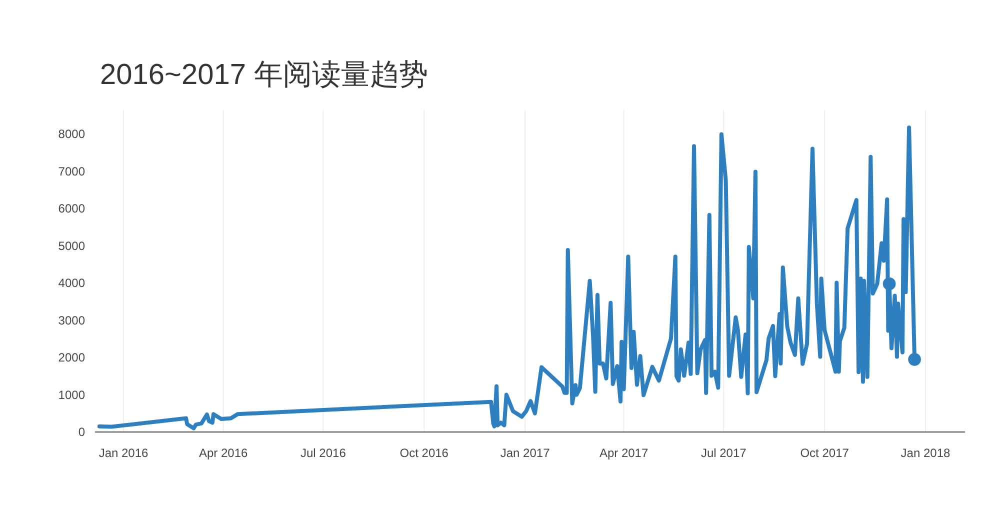 This screenshot has height=525, width=985. Describe the element at coordinates (82, 432) in the screenshot. I see `y-tick-label: 0` at that location.